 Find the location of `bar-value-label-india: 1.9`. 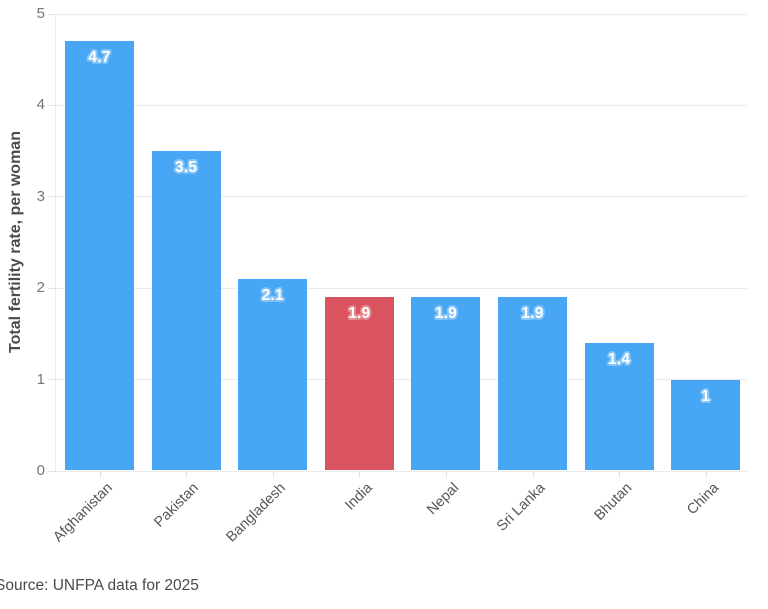

bar-value-label-india: 1.9 is located at coordinates (359, 314).